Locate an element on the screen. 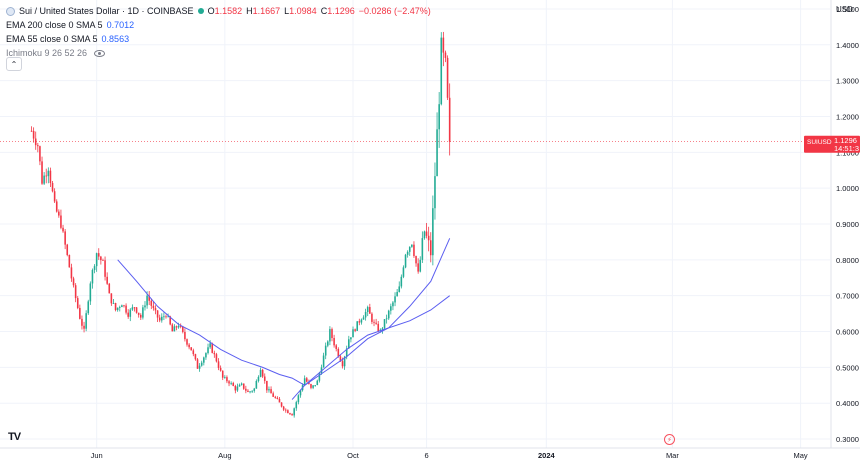 The image size is (860, 464). indicator-ema55: EMA 55 close 0 SMA 5 0.8563 is located at coordinates (68, 39).